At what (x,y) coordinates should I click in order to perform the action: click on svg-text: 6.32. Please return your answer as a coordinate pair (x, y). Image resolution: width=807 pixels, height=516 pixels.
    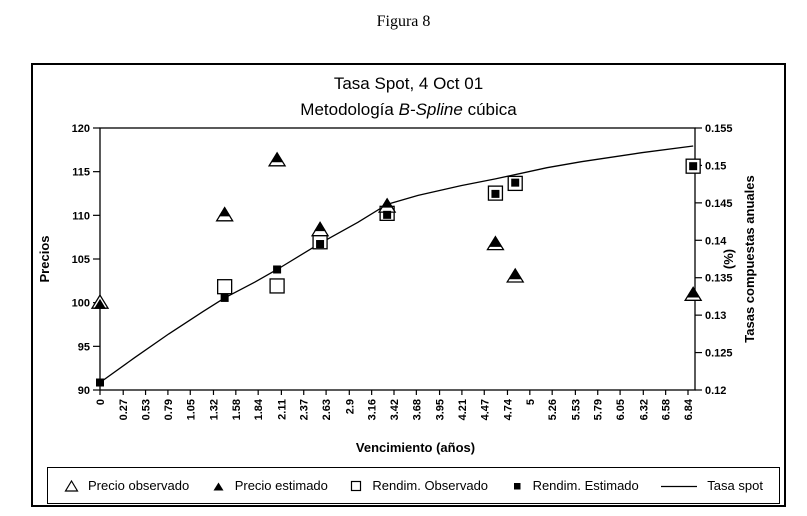
    Looking at the image, I should click on (644, 409).